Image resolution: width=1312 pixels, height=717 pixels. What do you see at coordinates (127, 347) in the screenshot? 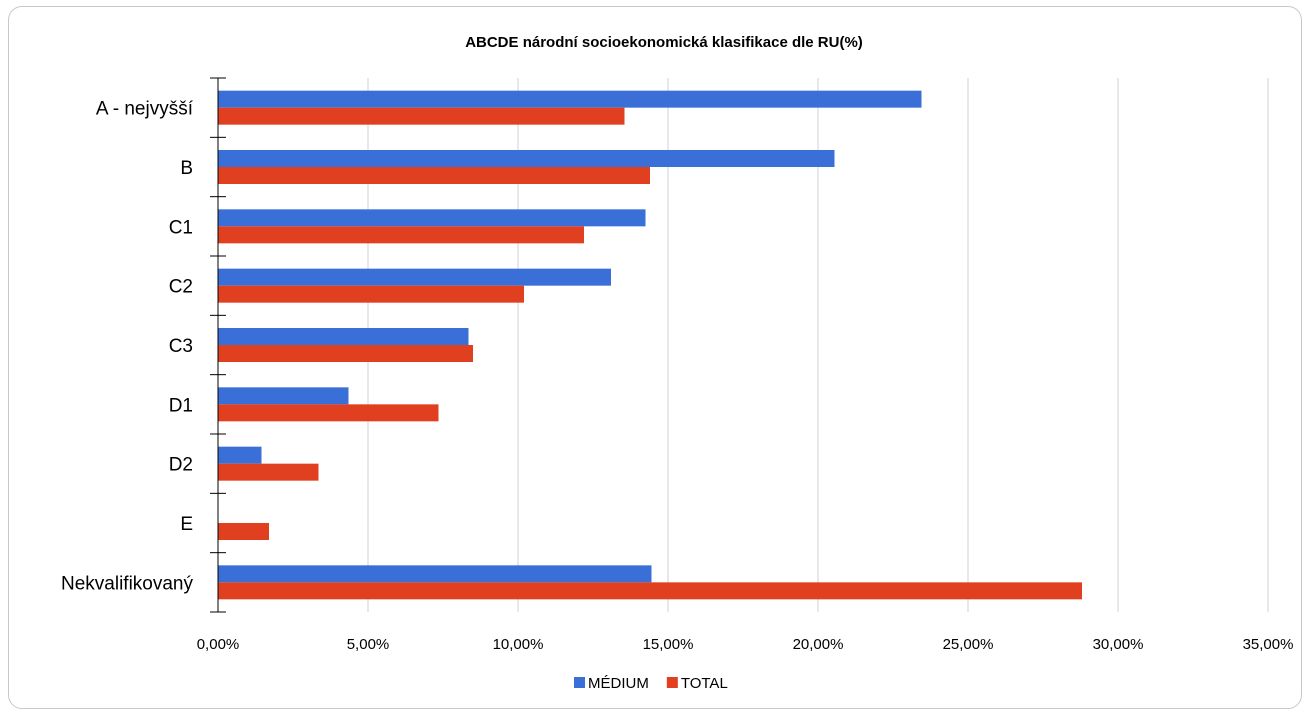
I see `category-labels: A - nejvyšší B C1 C2 C3 D1 D2 E Nekvalifikovaný` at bounding box center [127, 347].